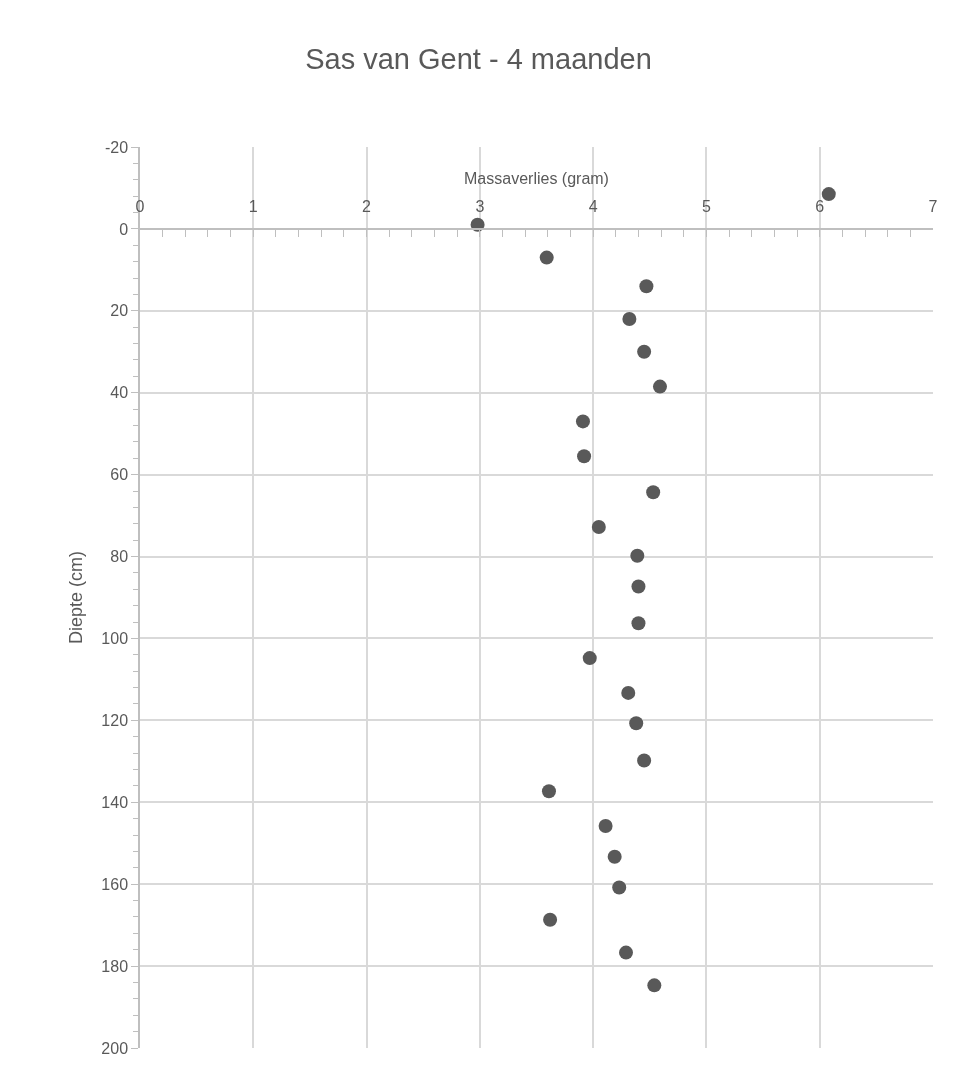 The width and height of the screenshot is (957, 1072). I want to click on x-tick-label: 3, so click(480, 206).